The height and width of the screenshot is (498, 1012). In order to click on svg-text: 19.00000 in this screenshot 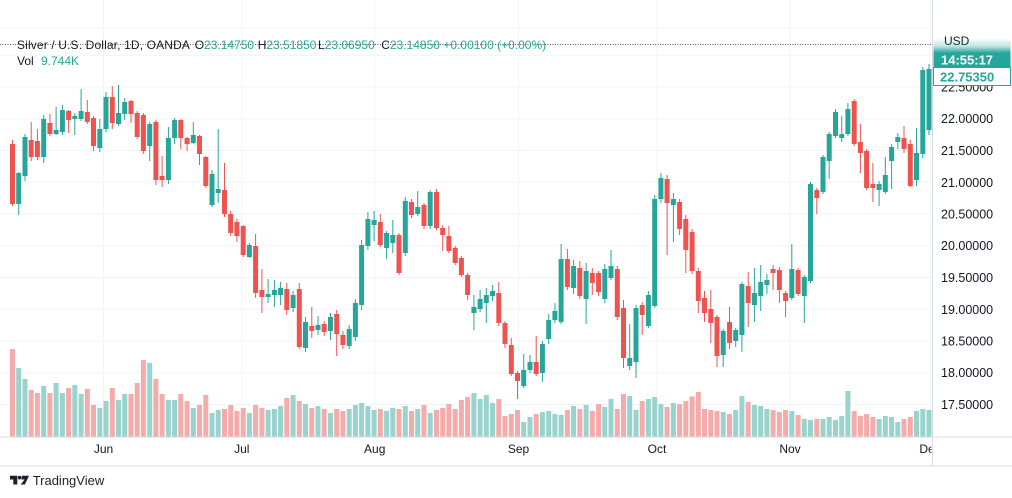, I will do `click(967, 310)`.